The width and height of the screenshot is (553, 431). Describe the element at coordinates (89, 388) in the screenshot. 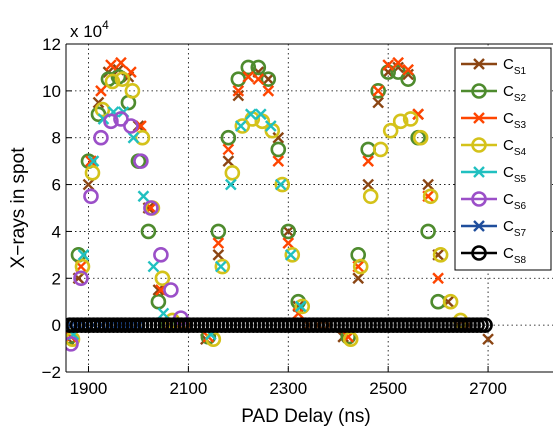

I see `x-tick-label: 1900` at that location.